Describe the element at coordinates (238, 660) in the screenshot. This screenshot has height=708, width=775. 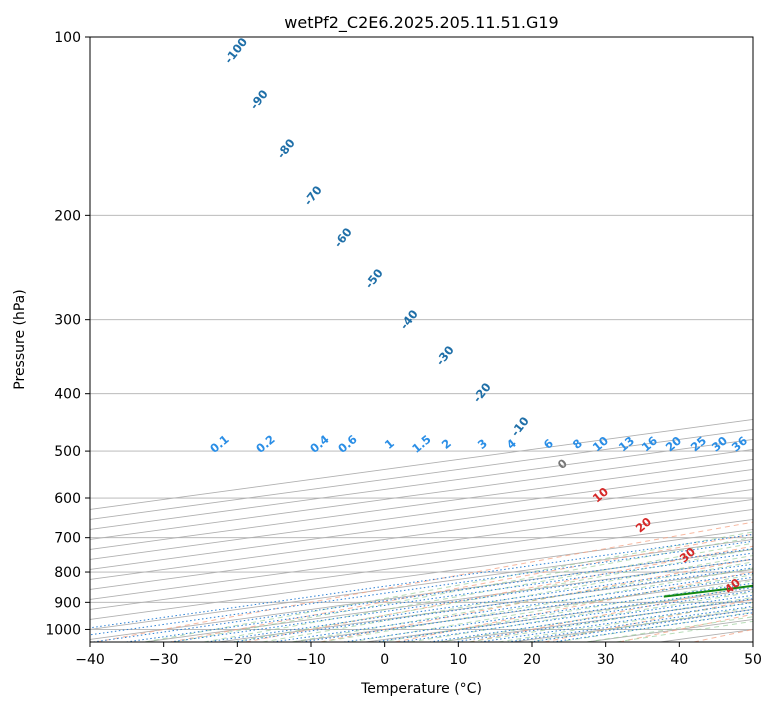
I see `x-tick-label: −20` at that location.